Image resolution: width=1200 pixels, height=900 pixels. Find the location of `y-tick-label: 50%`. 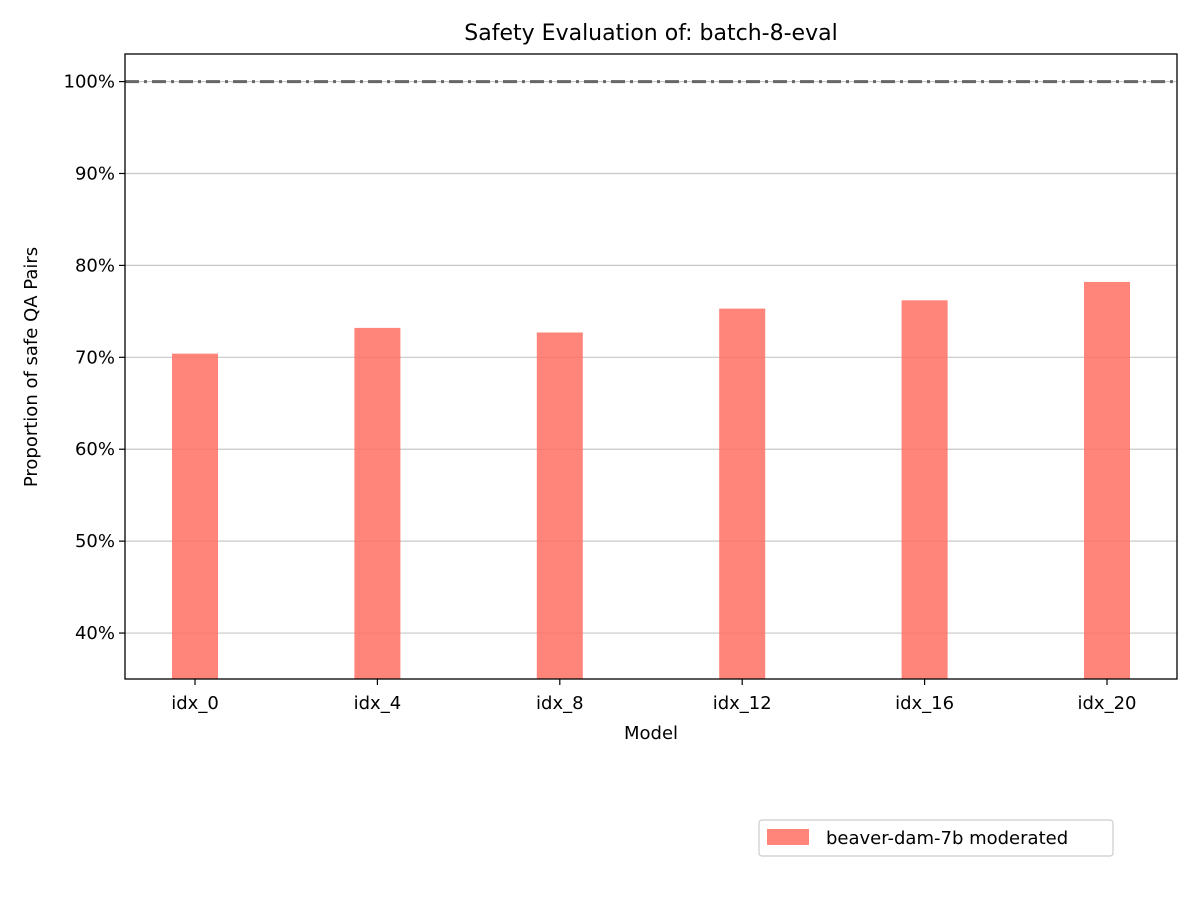

y-tick-label: 50% is located at coordinates (95, 541).